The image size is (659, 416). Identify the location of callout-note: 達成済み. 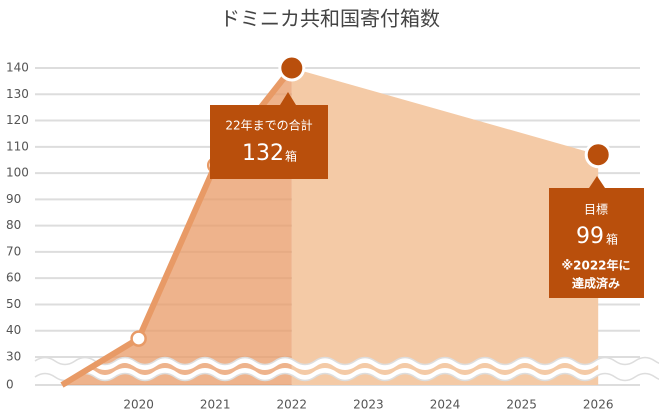
(596, 283).